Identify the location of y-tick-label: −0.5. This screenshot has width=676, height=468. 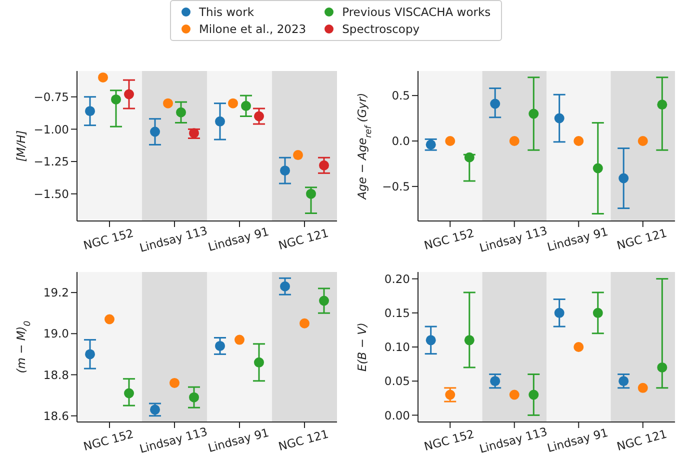
(396, 187).